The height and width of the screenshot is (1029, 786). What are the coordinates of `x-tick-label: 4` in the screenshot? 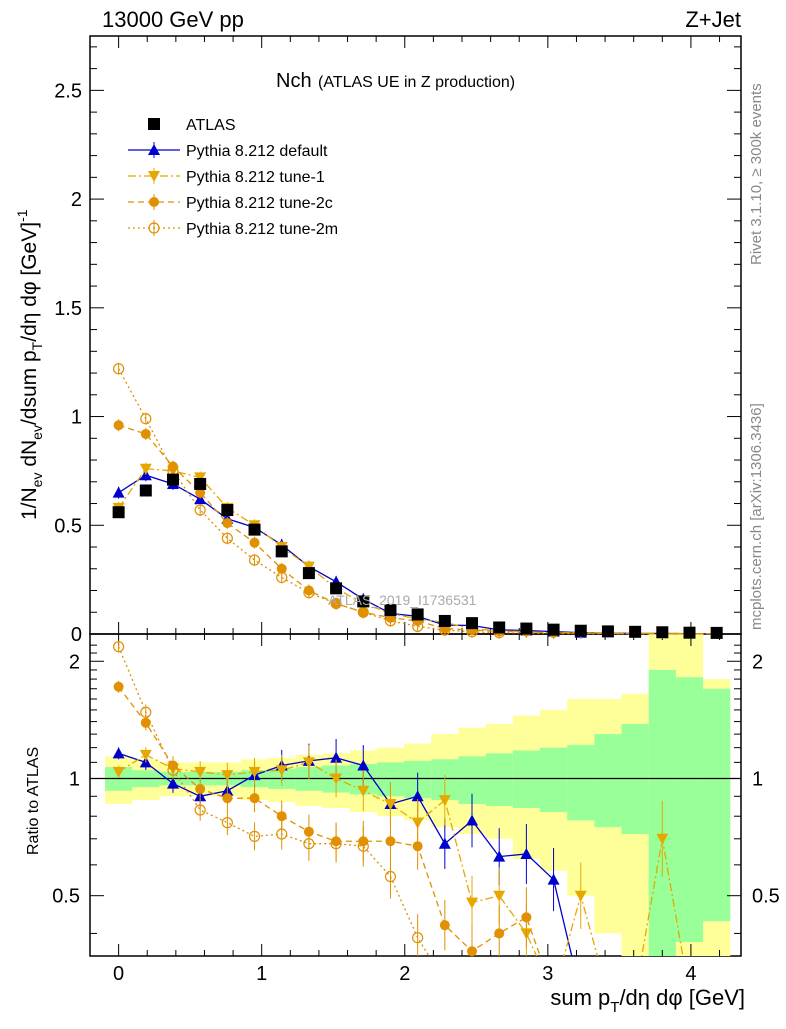 It's located at (690, 974).